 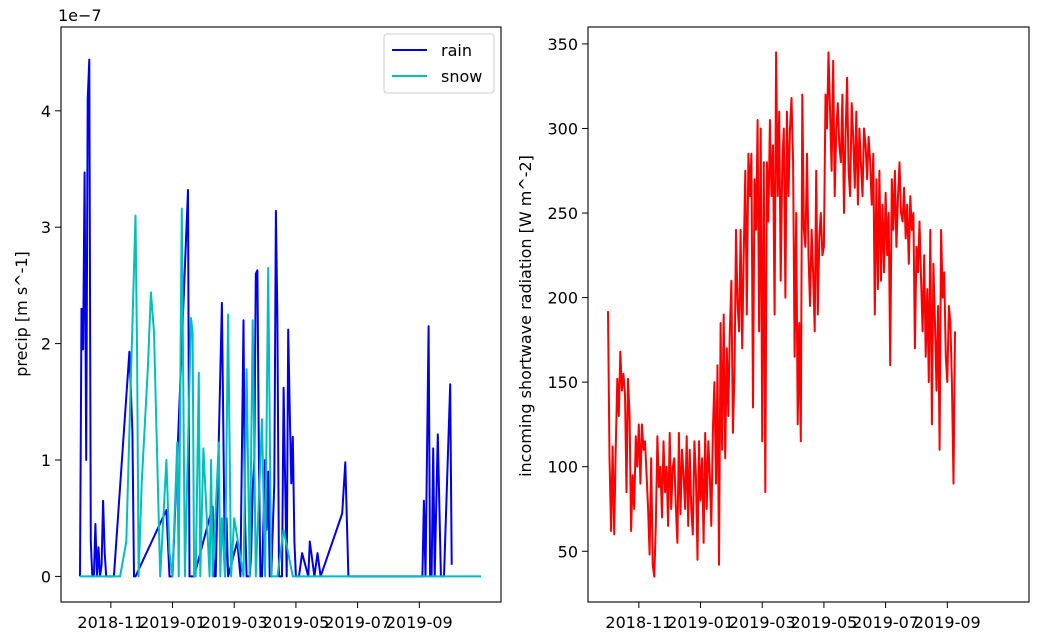 I want to click on precip-legend: rain snow, so click(x=439, y=63).